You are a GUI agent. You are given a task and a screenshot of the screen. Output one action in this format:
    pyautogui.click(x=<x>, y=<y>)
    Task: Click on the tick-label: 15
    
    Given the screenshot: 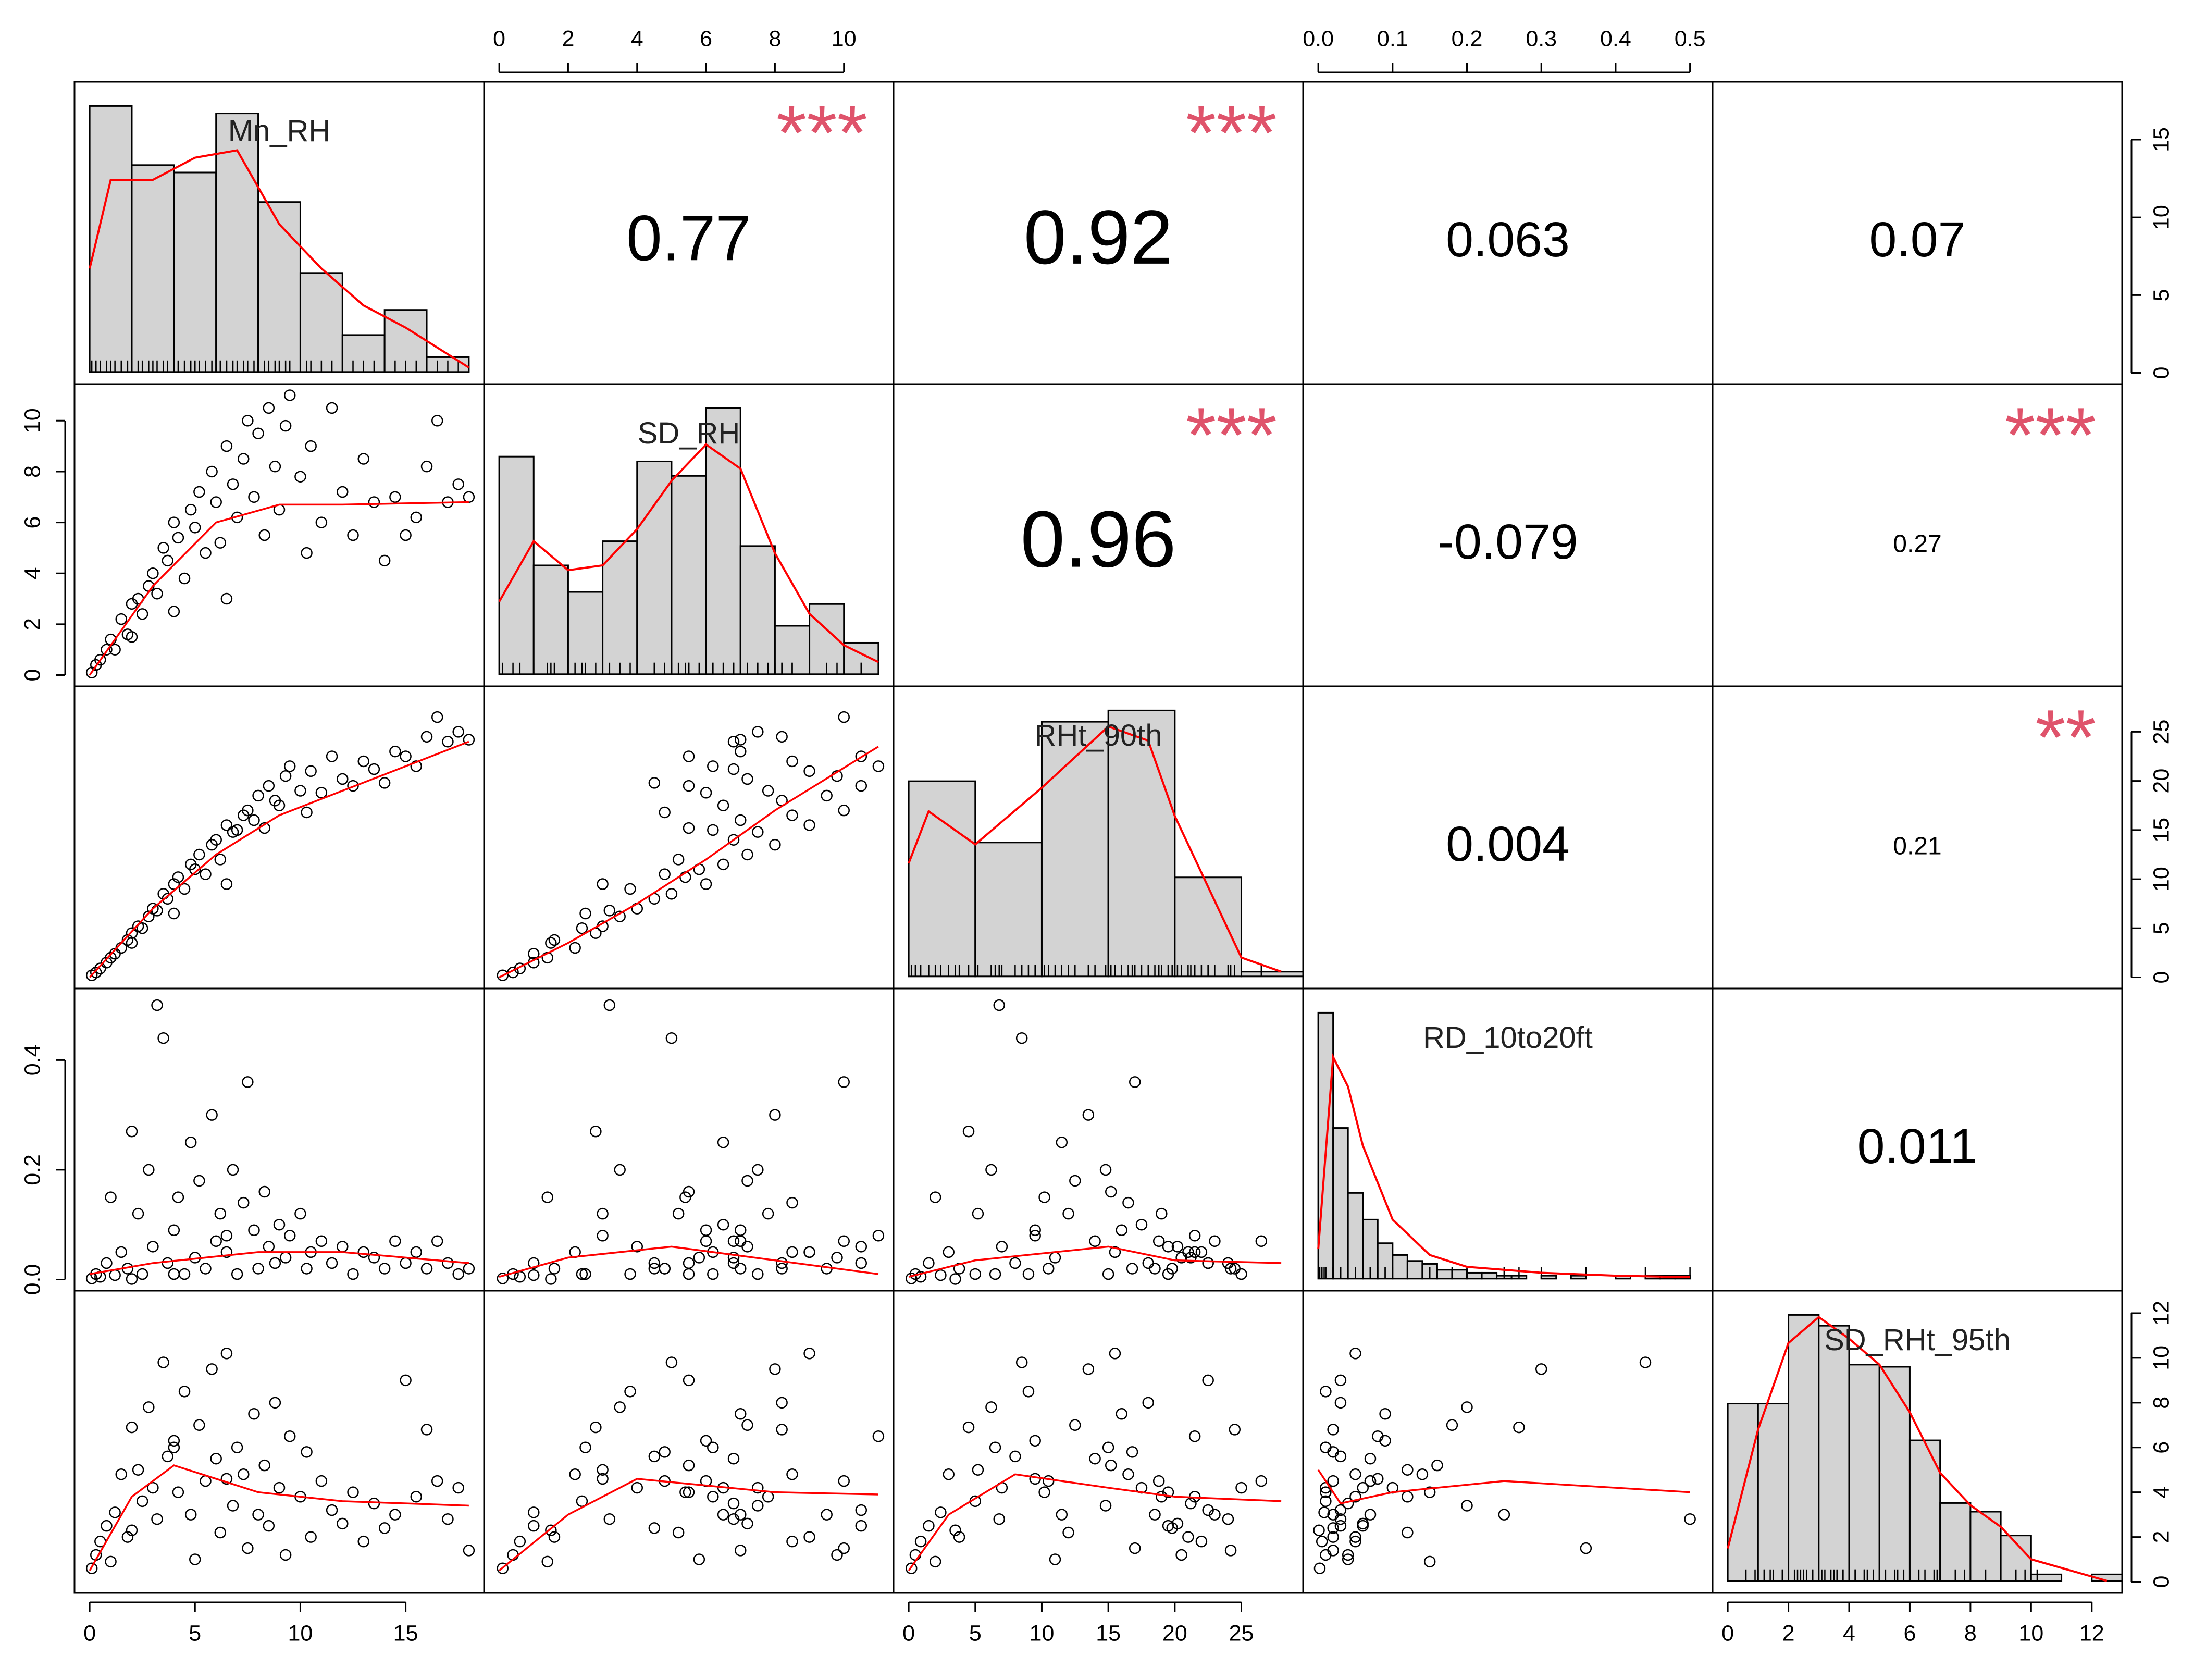 What is the action you would take?
    pyautogui.click(x=2161, y=830)
    